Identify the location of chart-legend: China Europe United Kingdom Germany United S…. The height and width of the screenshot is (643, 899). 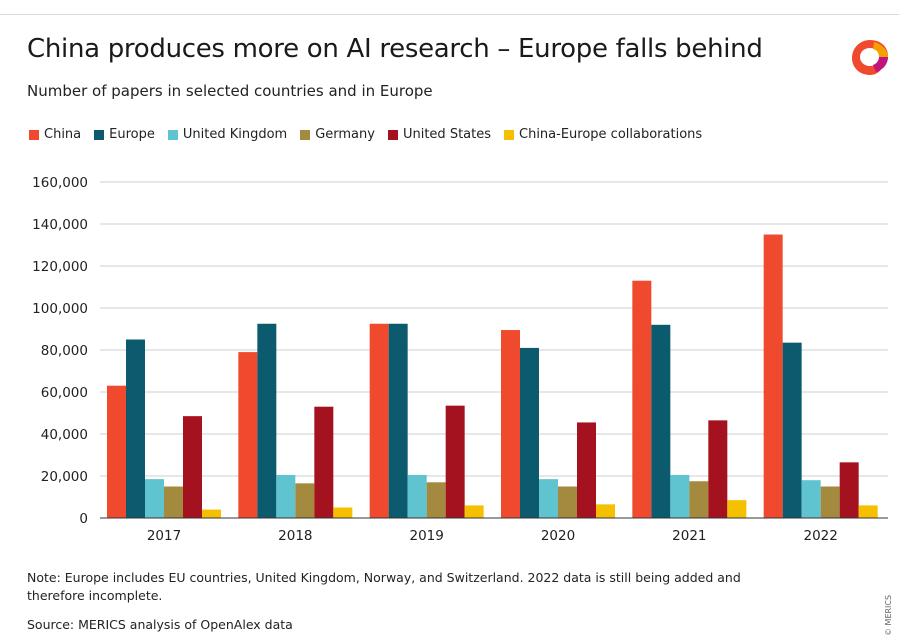
(372, 134).